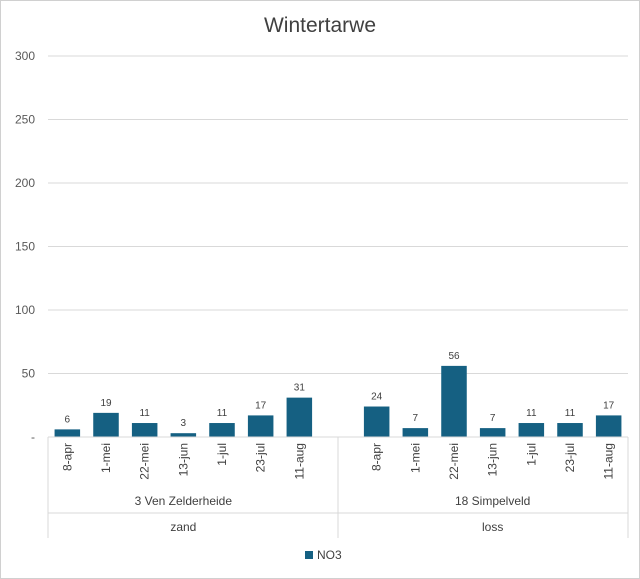 The image size is (640, 579). Describe the element at coordinates (25, 120) in the screenshot. I see `y-tick-label-1: 250` at that location.